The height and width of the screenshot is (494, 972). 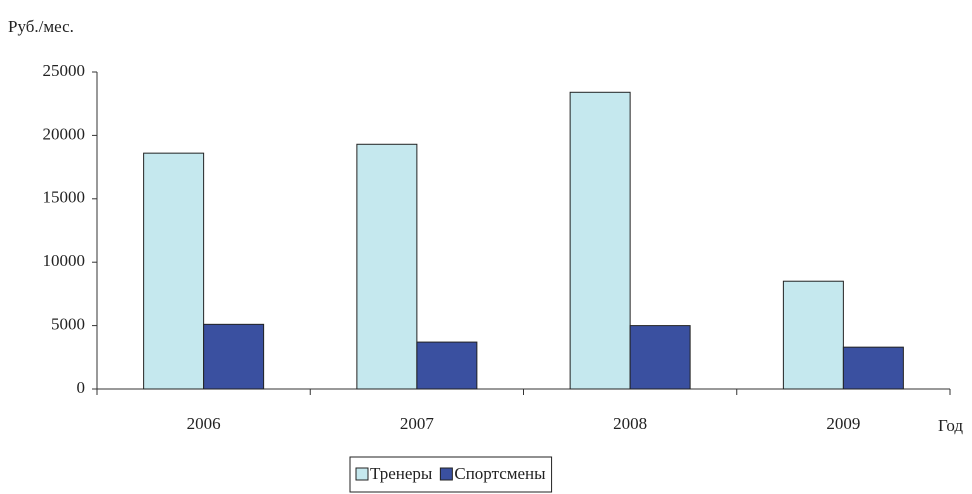 I want to click on y-tick-label: 0, so click(x=81, y=387).